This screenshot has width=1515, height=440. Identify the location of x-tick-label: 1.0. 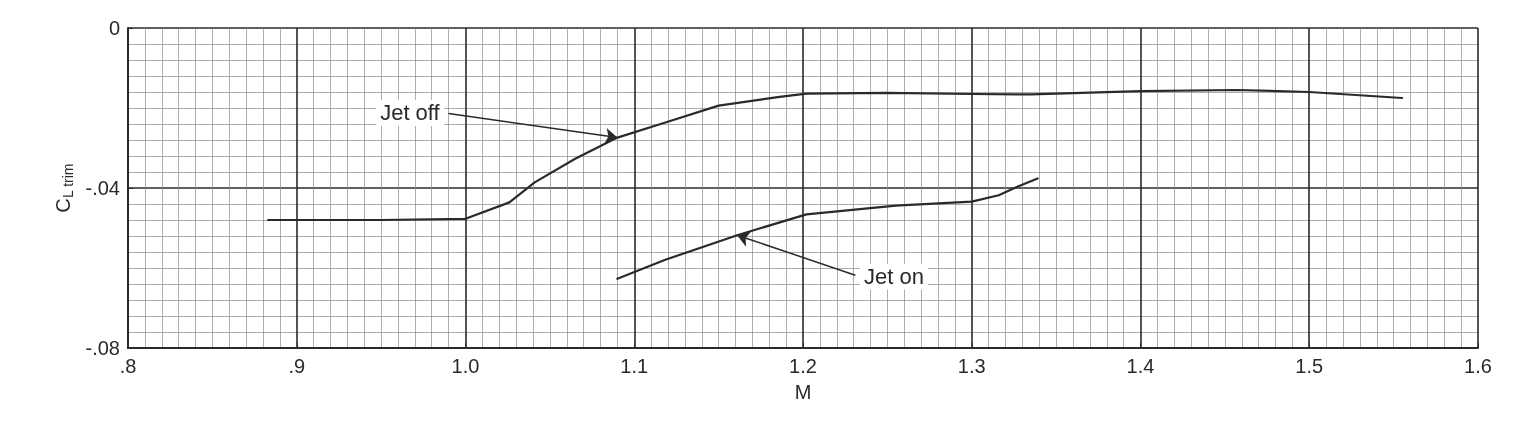
(465, 366).